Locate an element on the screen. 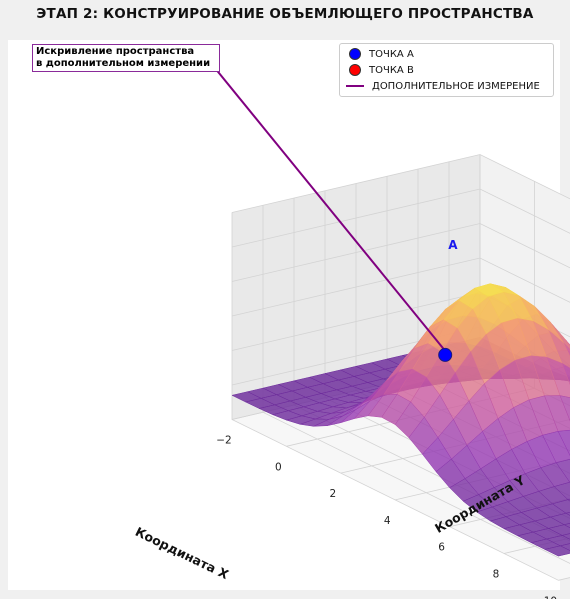 The height and width of the screenshot is (599, 570). purple-line-icon is located at coordinates (355, 86).